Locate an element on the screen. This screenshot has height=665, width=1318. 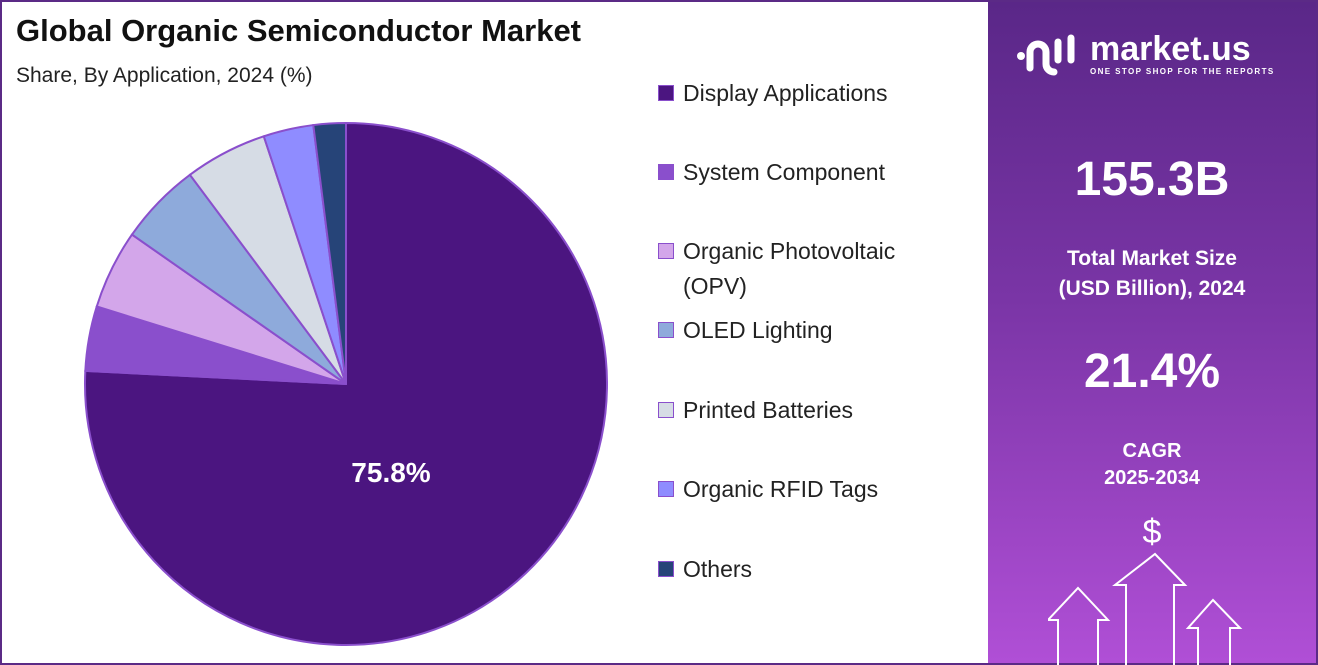
market-size-label-1: Total Market Size is located at coordinates (1152, 258).